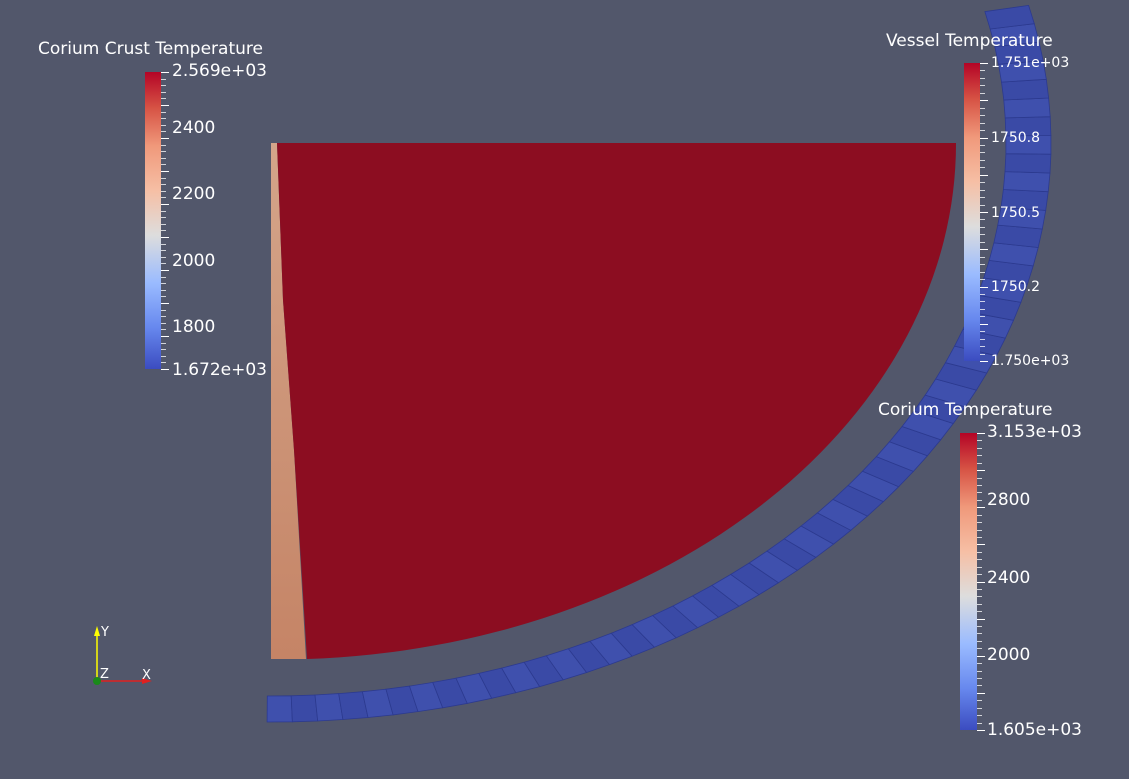 The width and height of the screenshot is (1129, 779). Describe the element at coordinates (153, 220) in the screenshot. I see `legend-crust-colorbar` at that location.